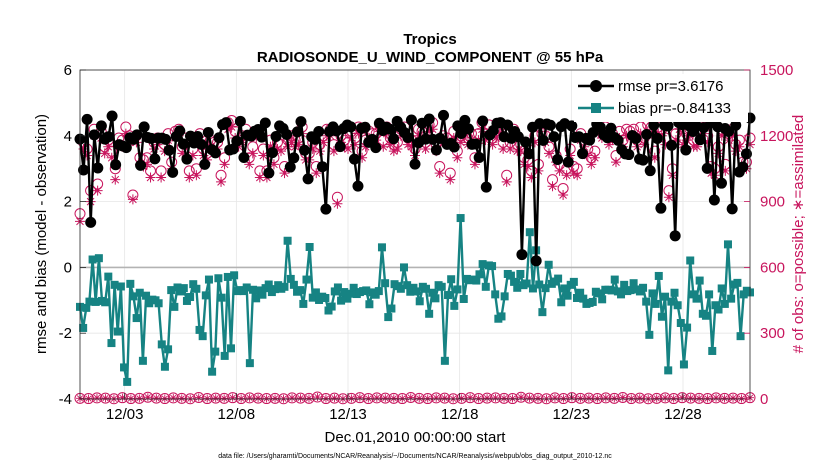 The image size is (830, 470). Describe the element at coordinates (661, 98) in the screenshot. I see `legend-box` at that location.